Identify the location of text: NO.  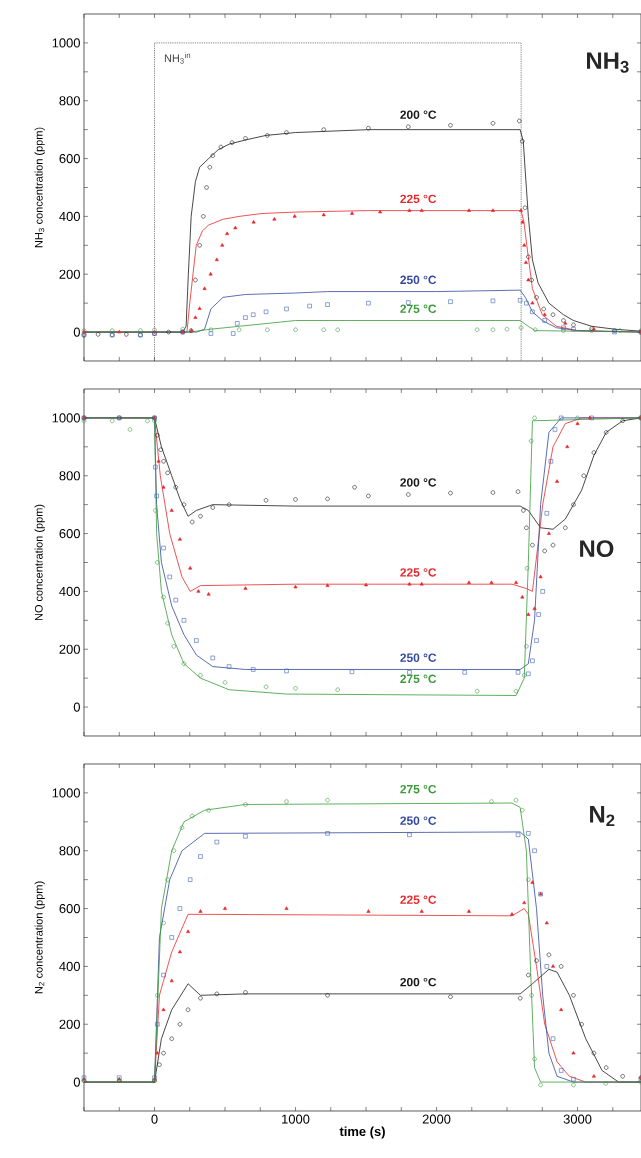
(597, 549).